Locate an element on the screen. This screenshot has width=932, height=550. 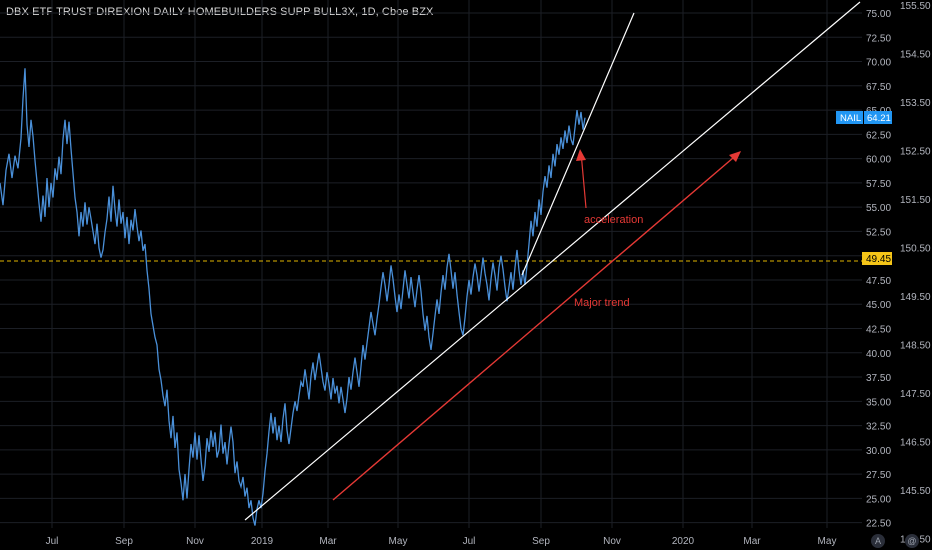
y-tick-label: 35.00 is located at coordinates (878, 402).